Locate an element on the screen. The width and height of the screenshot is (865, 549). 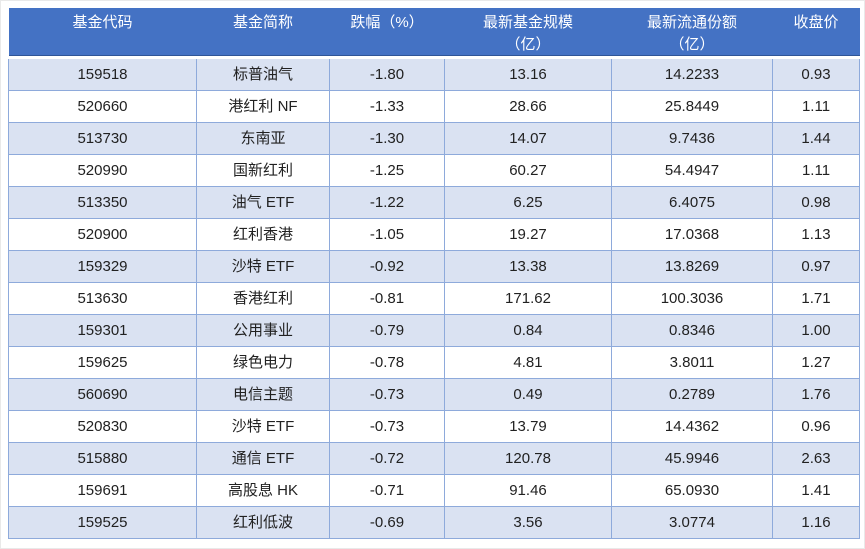
column-header-line: 基金简称 is located at coordinates (262, 22).